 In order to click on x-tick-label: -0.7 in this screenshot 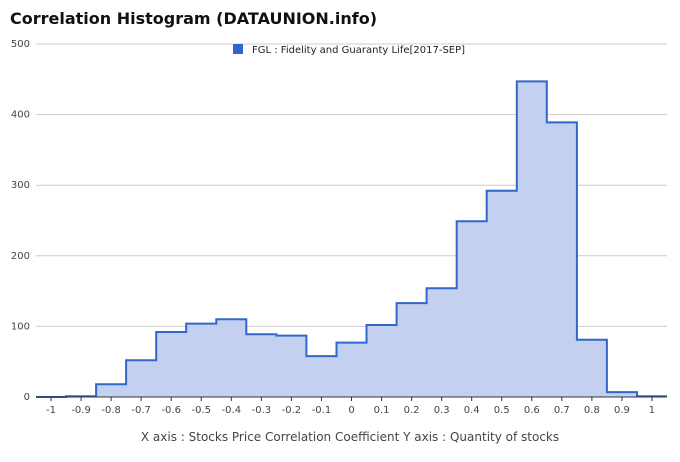, I will do `click(141, 410)`.